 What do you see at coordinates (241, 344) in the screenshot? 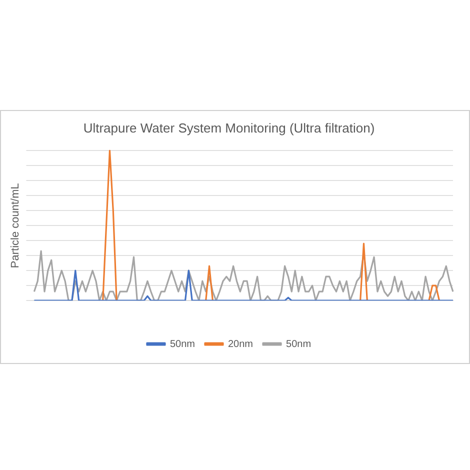
I see `legend-label: 20nm` at bounding box center [241, 344].